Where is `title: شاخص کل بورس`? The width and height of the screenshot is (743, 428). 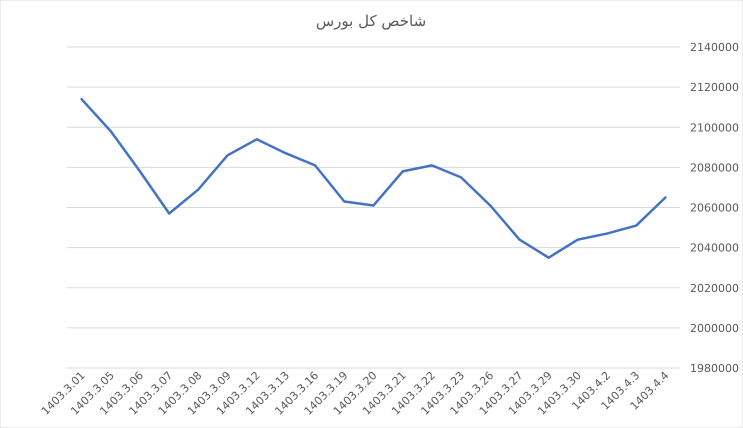
title: شاخص کل بورس is located at coordinates (371, 21).